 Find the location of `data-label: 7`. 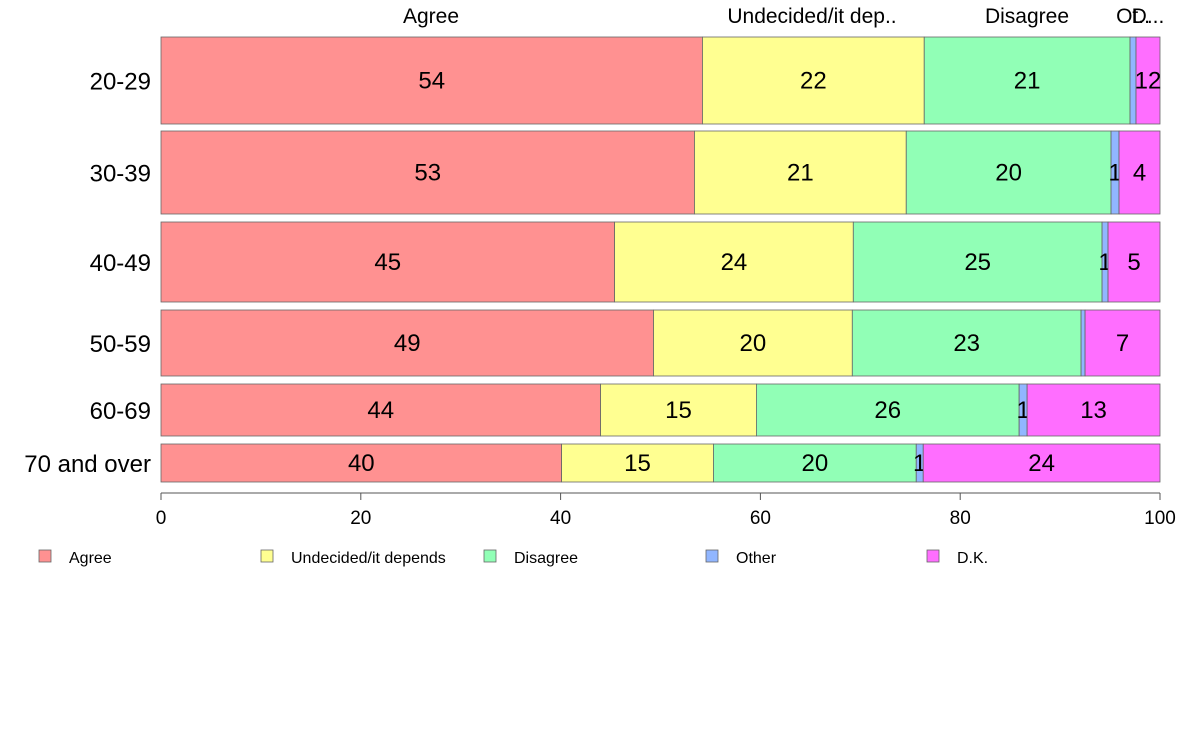

data-label: 7 is located at coordinates (1122, 343).